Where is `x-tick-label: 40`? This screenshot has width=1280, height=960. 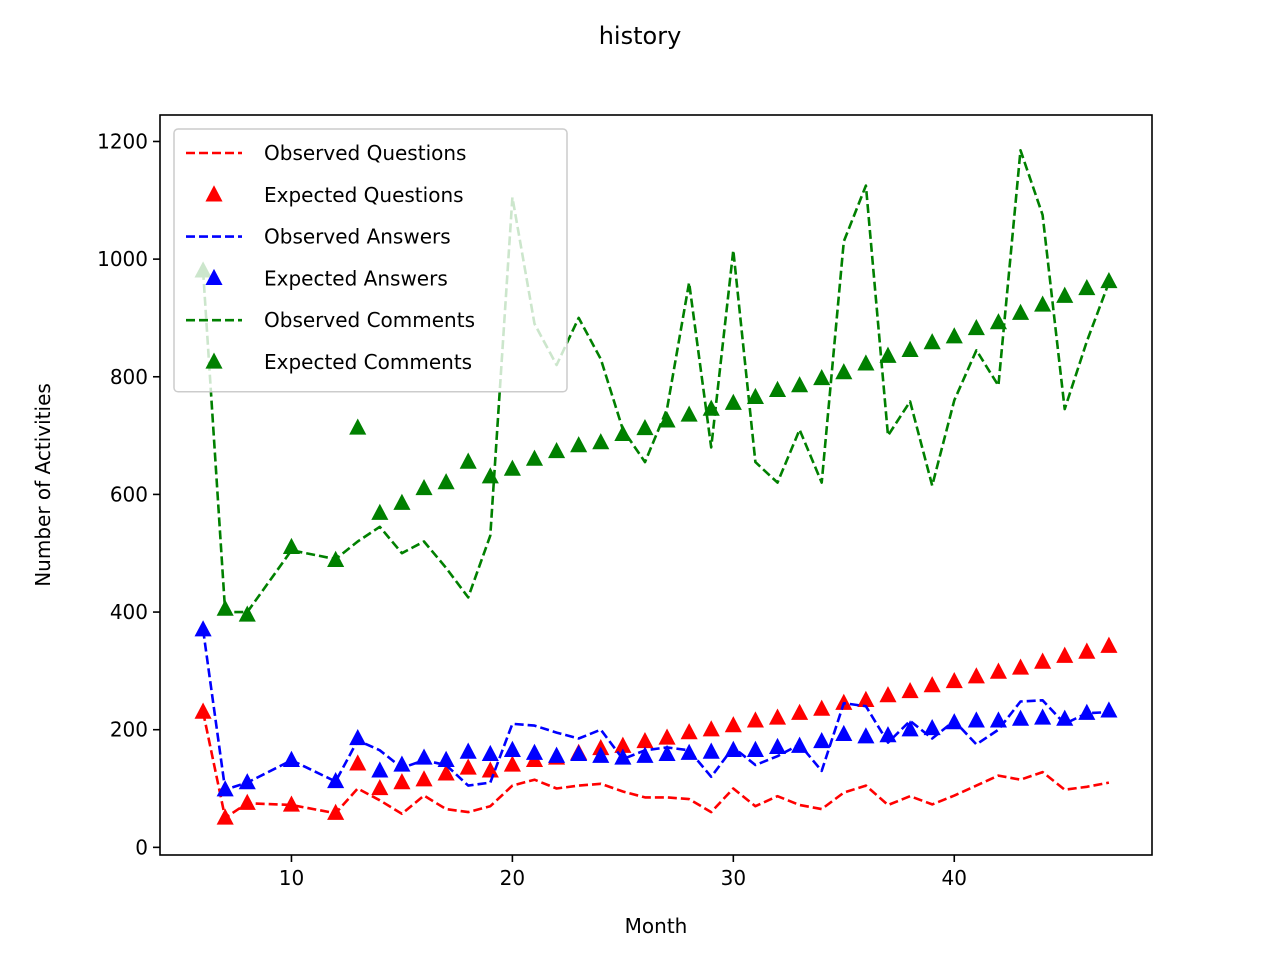 x-tick-label: 40 is located at coordinates (954, 878).